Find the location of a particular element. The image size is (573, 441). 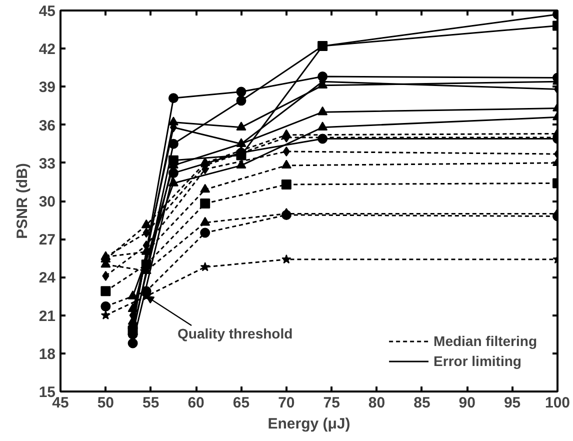

x-tick-label: 100 is located at coordinates (557, 403).